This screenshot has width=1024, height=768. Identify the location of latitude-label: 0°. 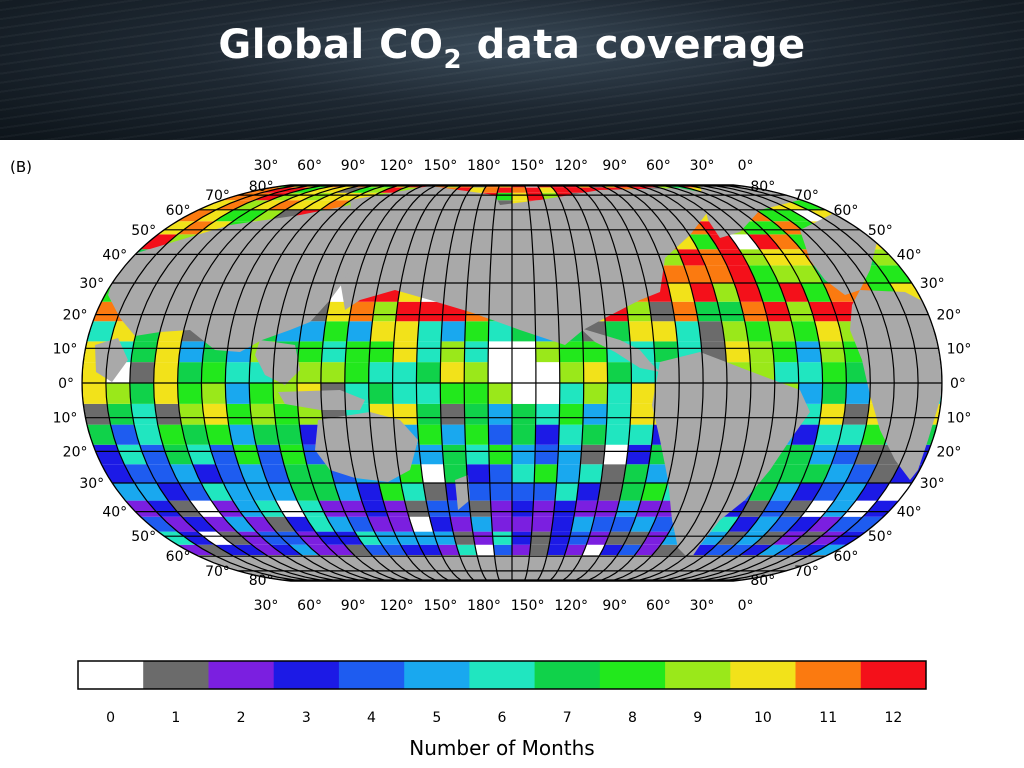
(66, 384).